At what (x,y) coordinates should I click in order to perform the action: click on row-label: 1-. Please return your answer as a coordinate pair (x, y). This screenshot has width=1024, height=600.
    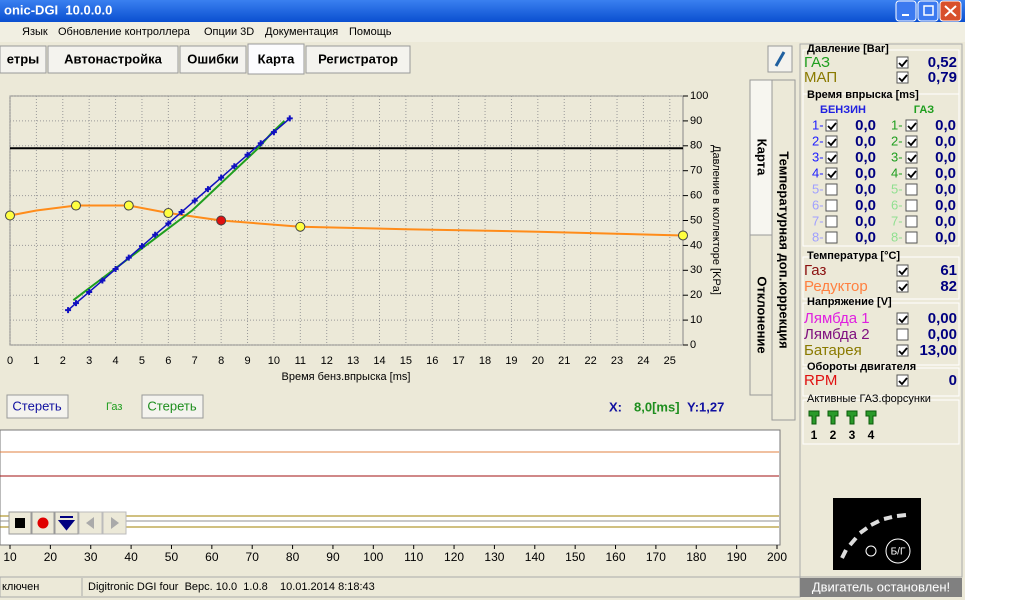
    Looking at the image, I should click on (897, 124).